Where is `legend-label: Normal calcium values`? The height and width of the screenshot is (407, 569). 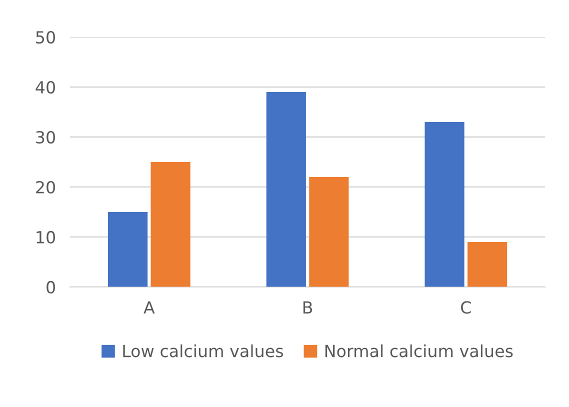
legend-label: Normal calcium values is located at coordinates (419, 351).